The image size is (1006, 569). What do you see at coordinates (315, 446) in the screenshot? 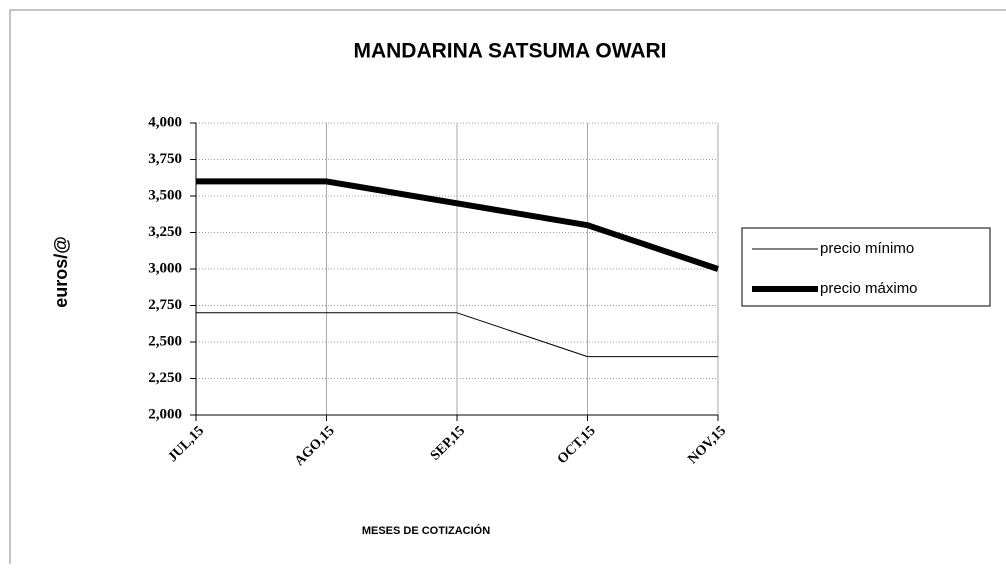
I see `x-tick-label: AGO,15` at bounding box center [315, 446].